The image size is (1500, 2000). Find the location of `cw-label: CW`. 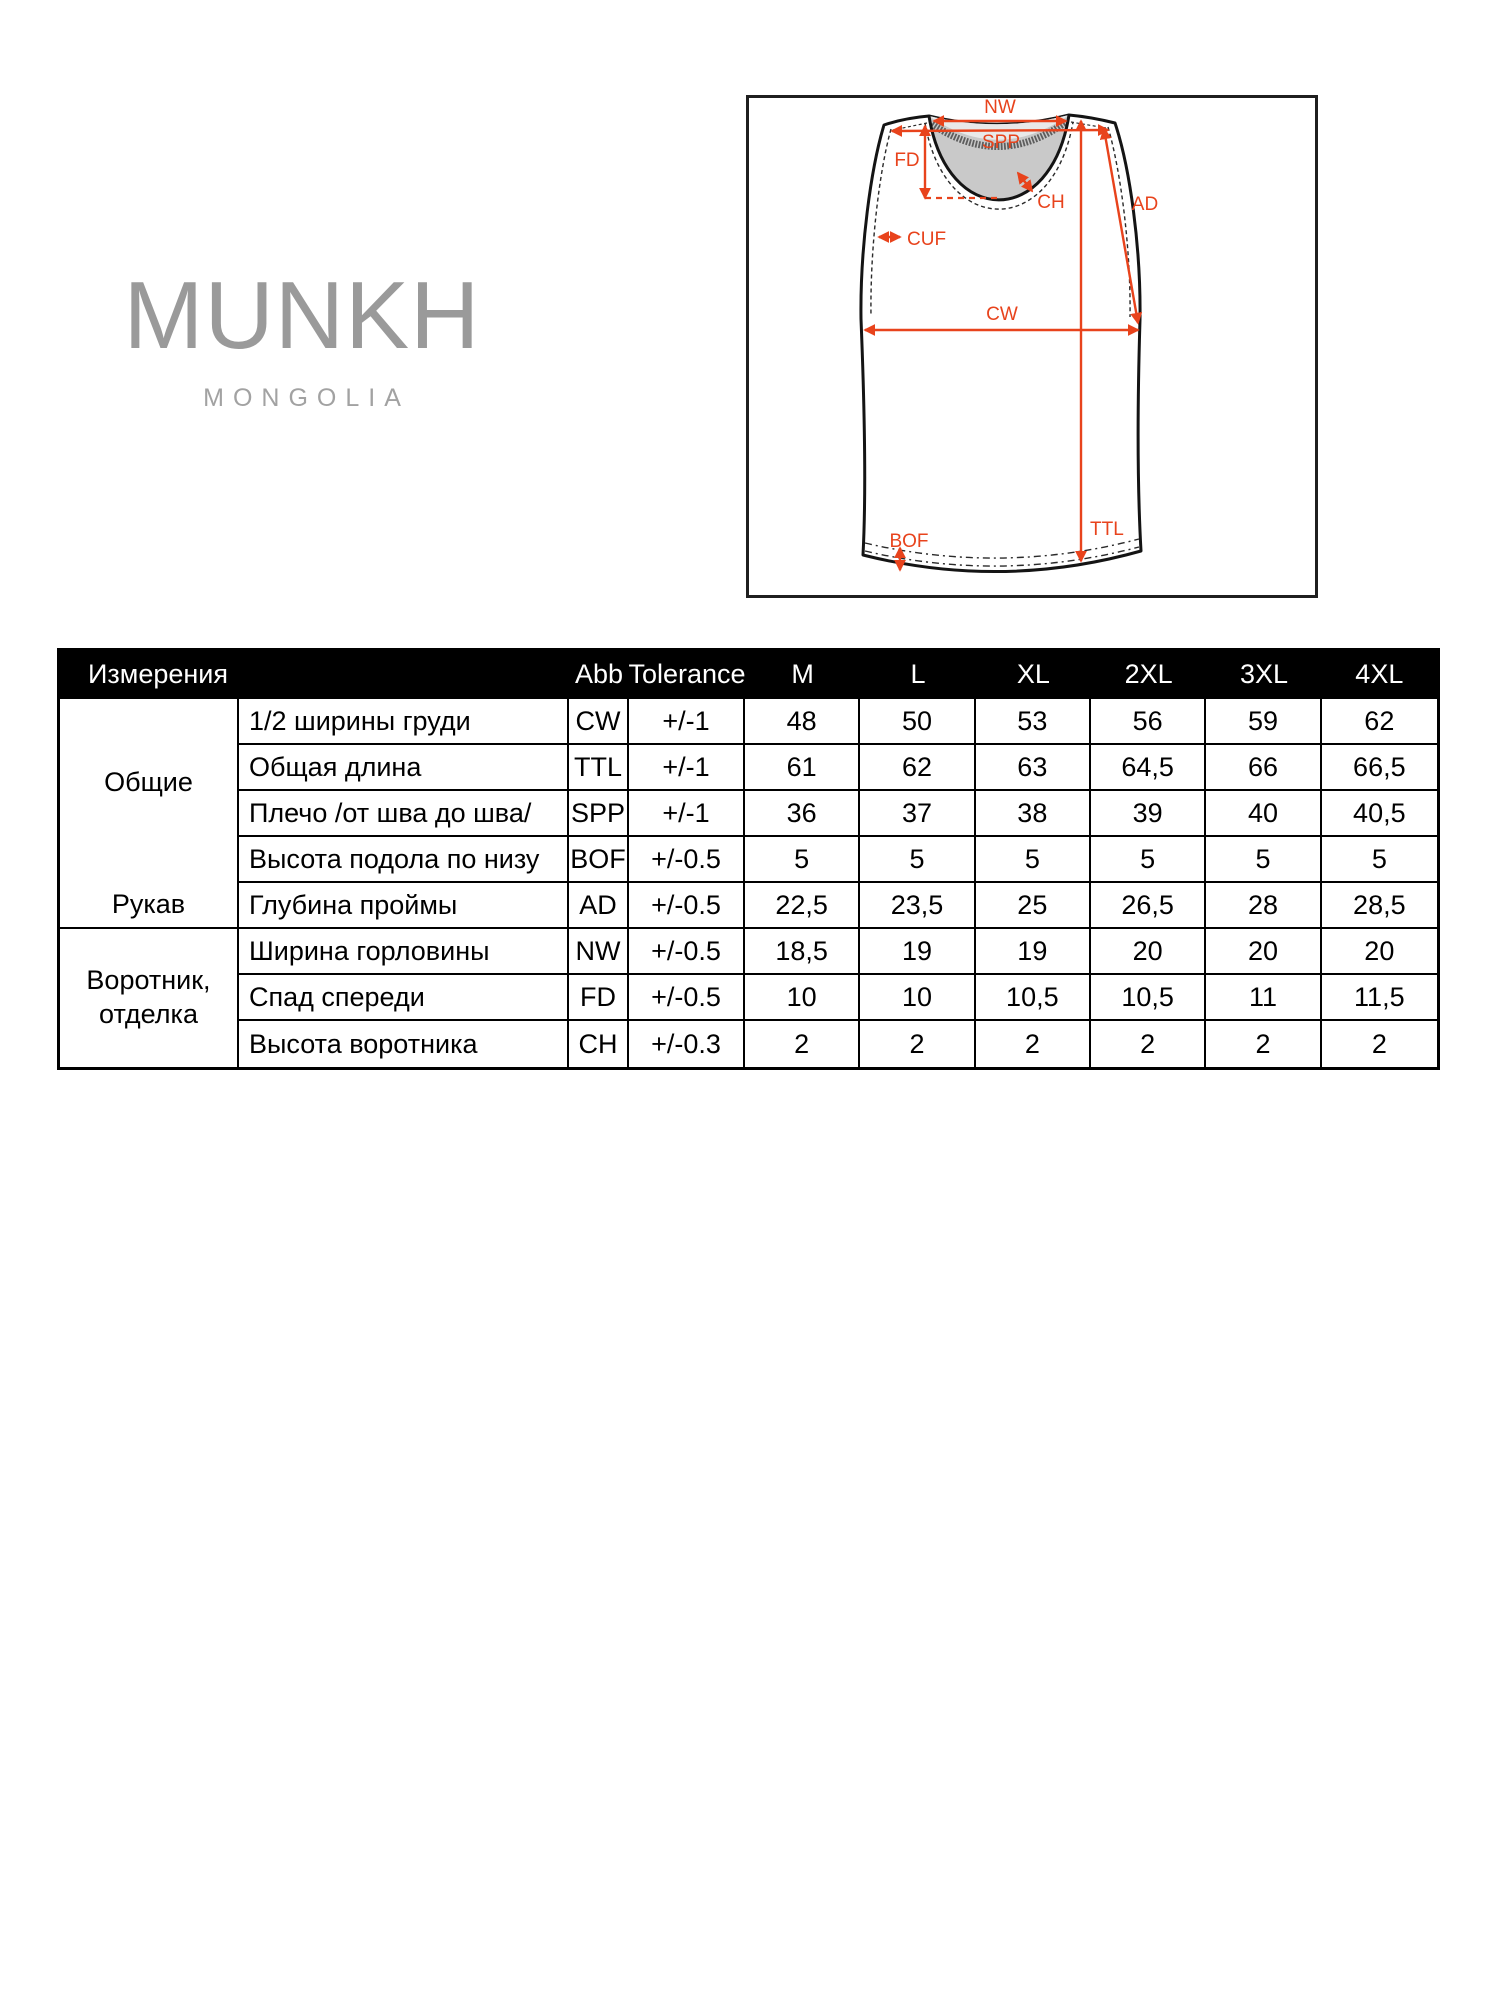

cw-label: CW is located at coordinates (1002, 314).